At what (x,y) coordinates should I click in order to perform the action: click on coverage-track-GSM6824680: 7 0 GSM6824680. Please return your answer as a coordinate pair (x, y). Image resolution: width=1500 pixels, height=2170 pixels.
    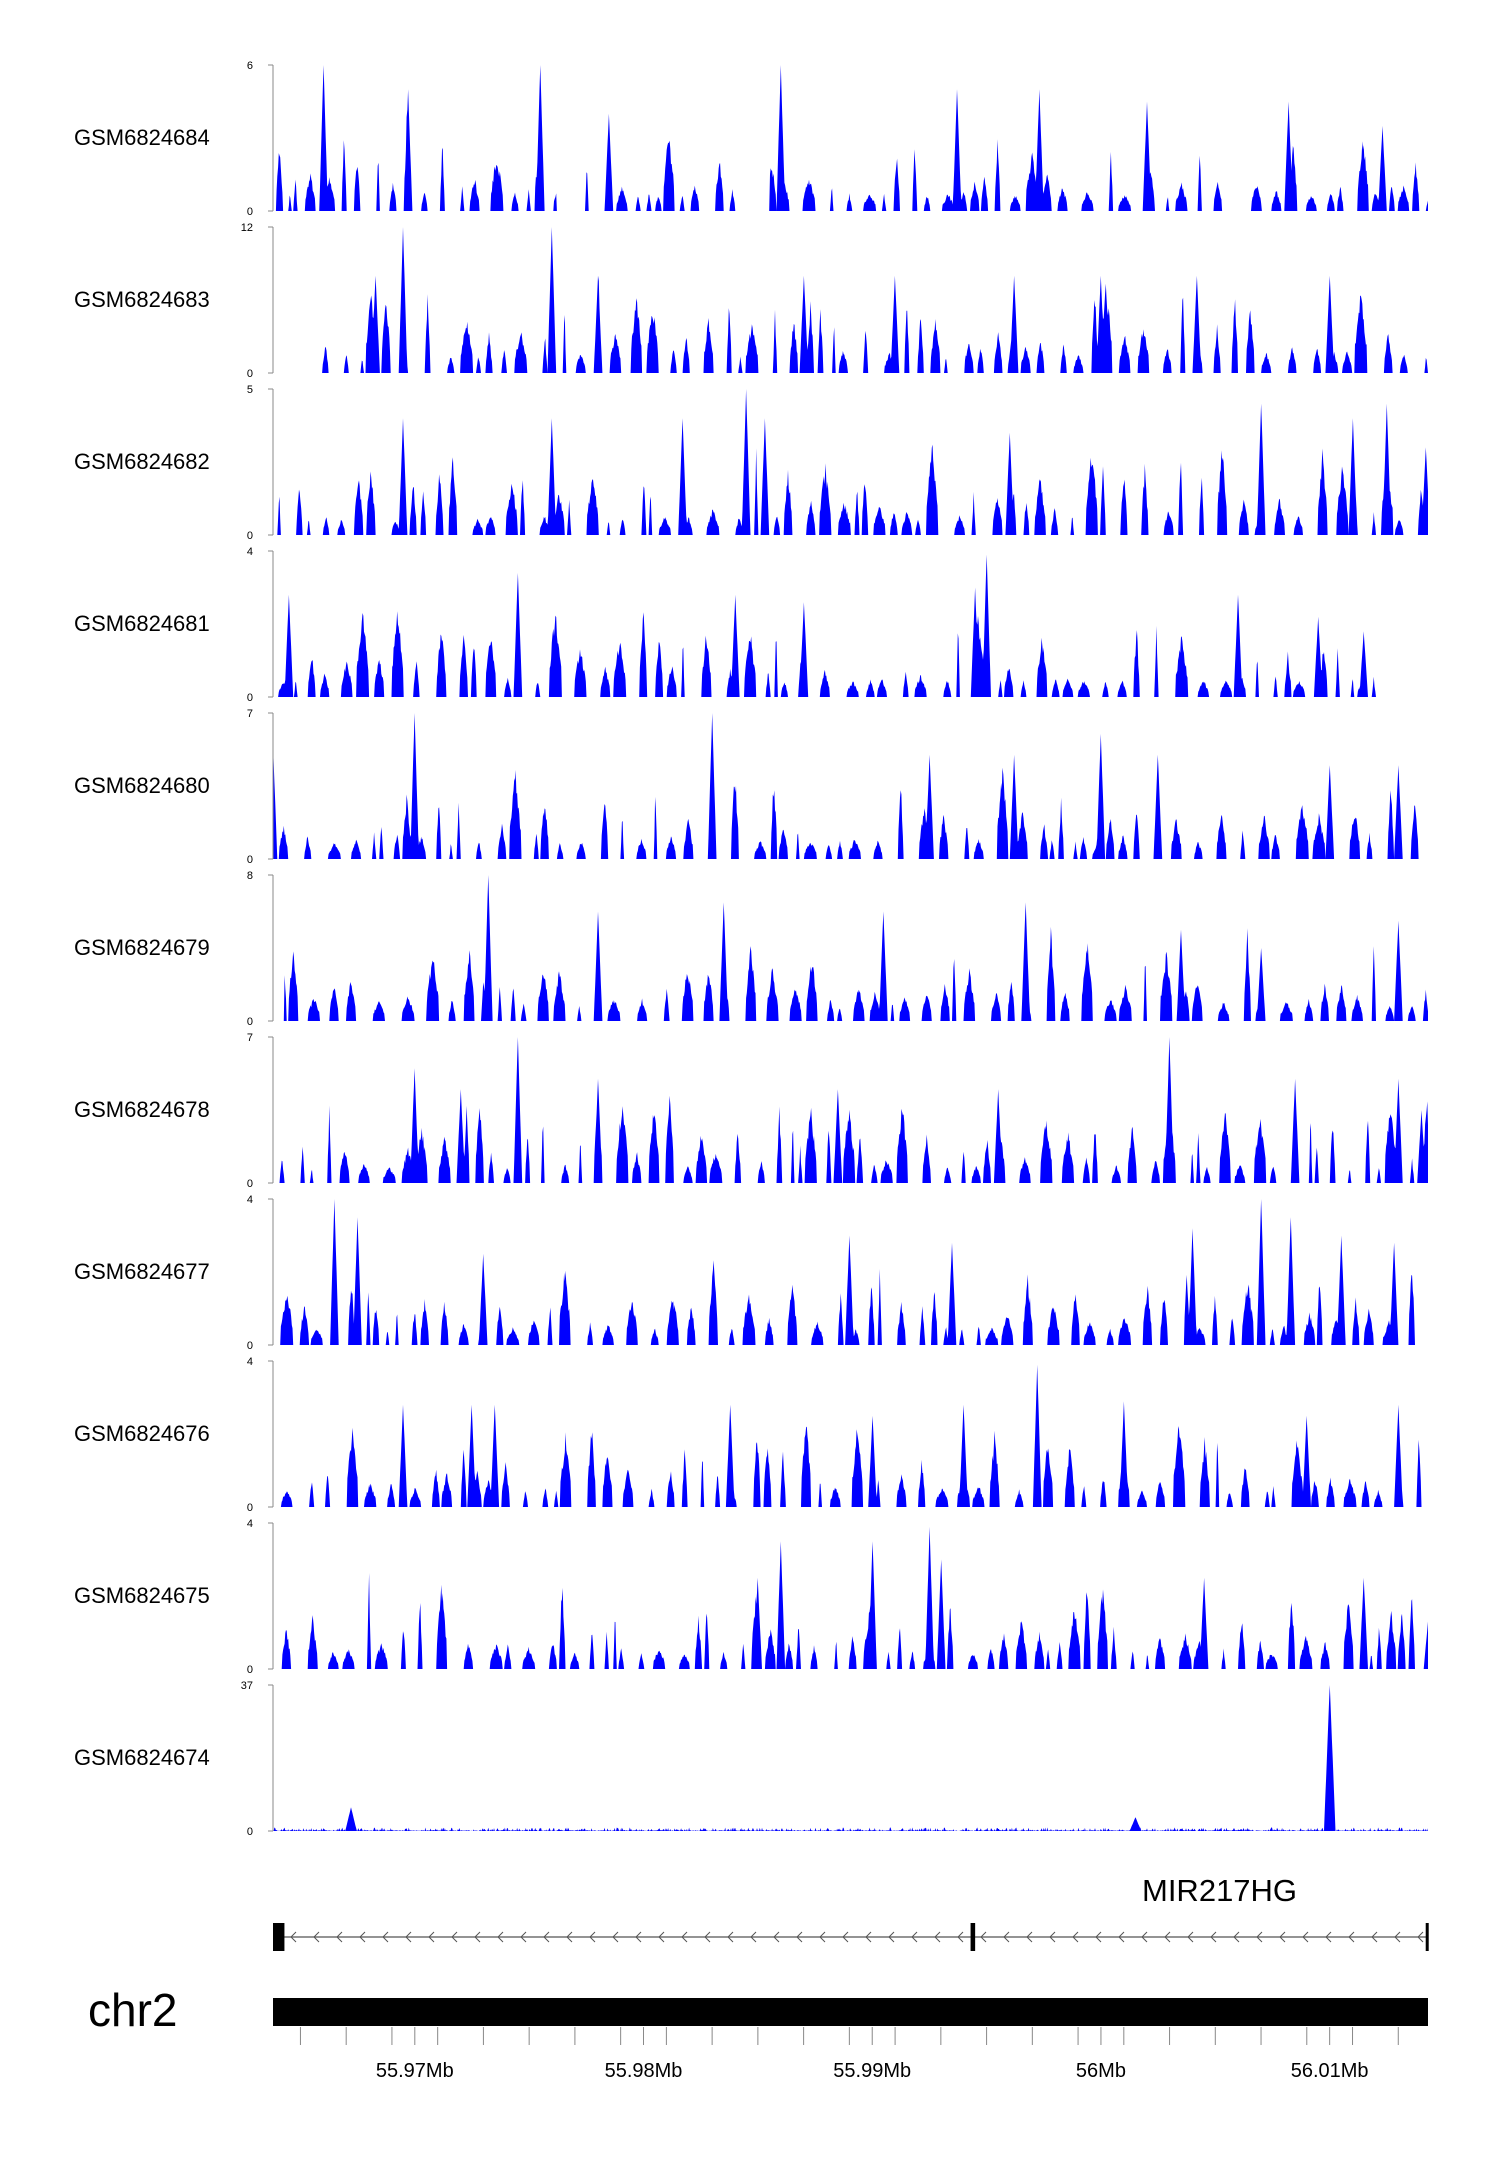
    Looking at the image, I should click on (751, 787).